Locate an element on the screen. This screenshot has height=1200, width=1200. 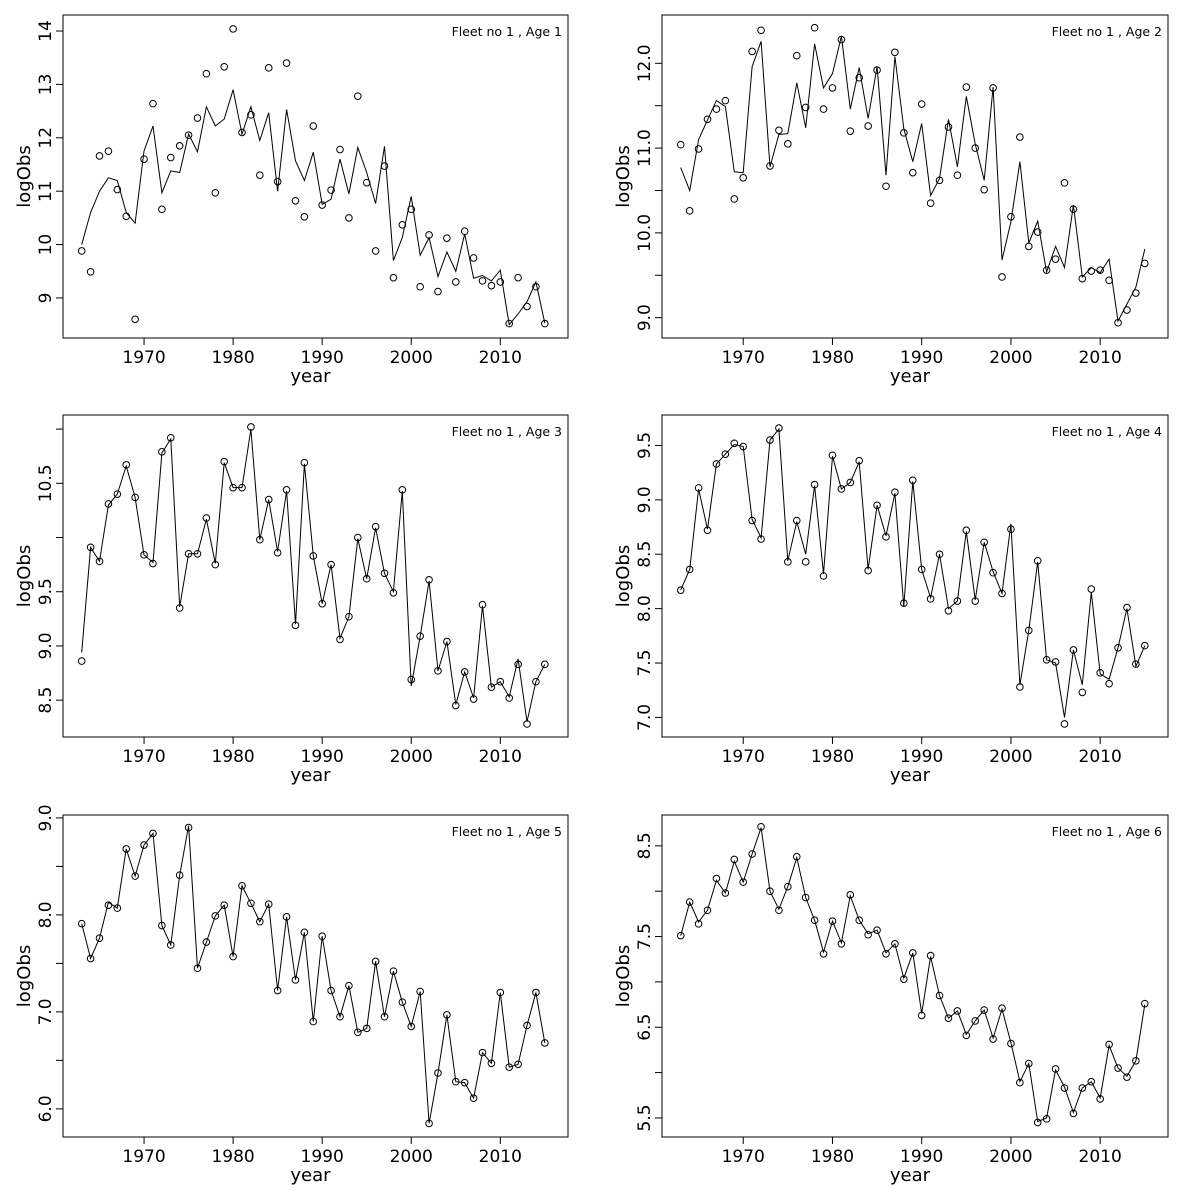
y-tick-label: 10 is located at coordinates (46, 245).